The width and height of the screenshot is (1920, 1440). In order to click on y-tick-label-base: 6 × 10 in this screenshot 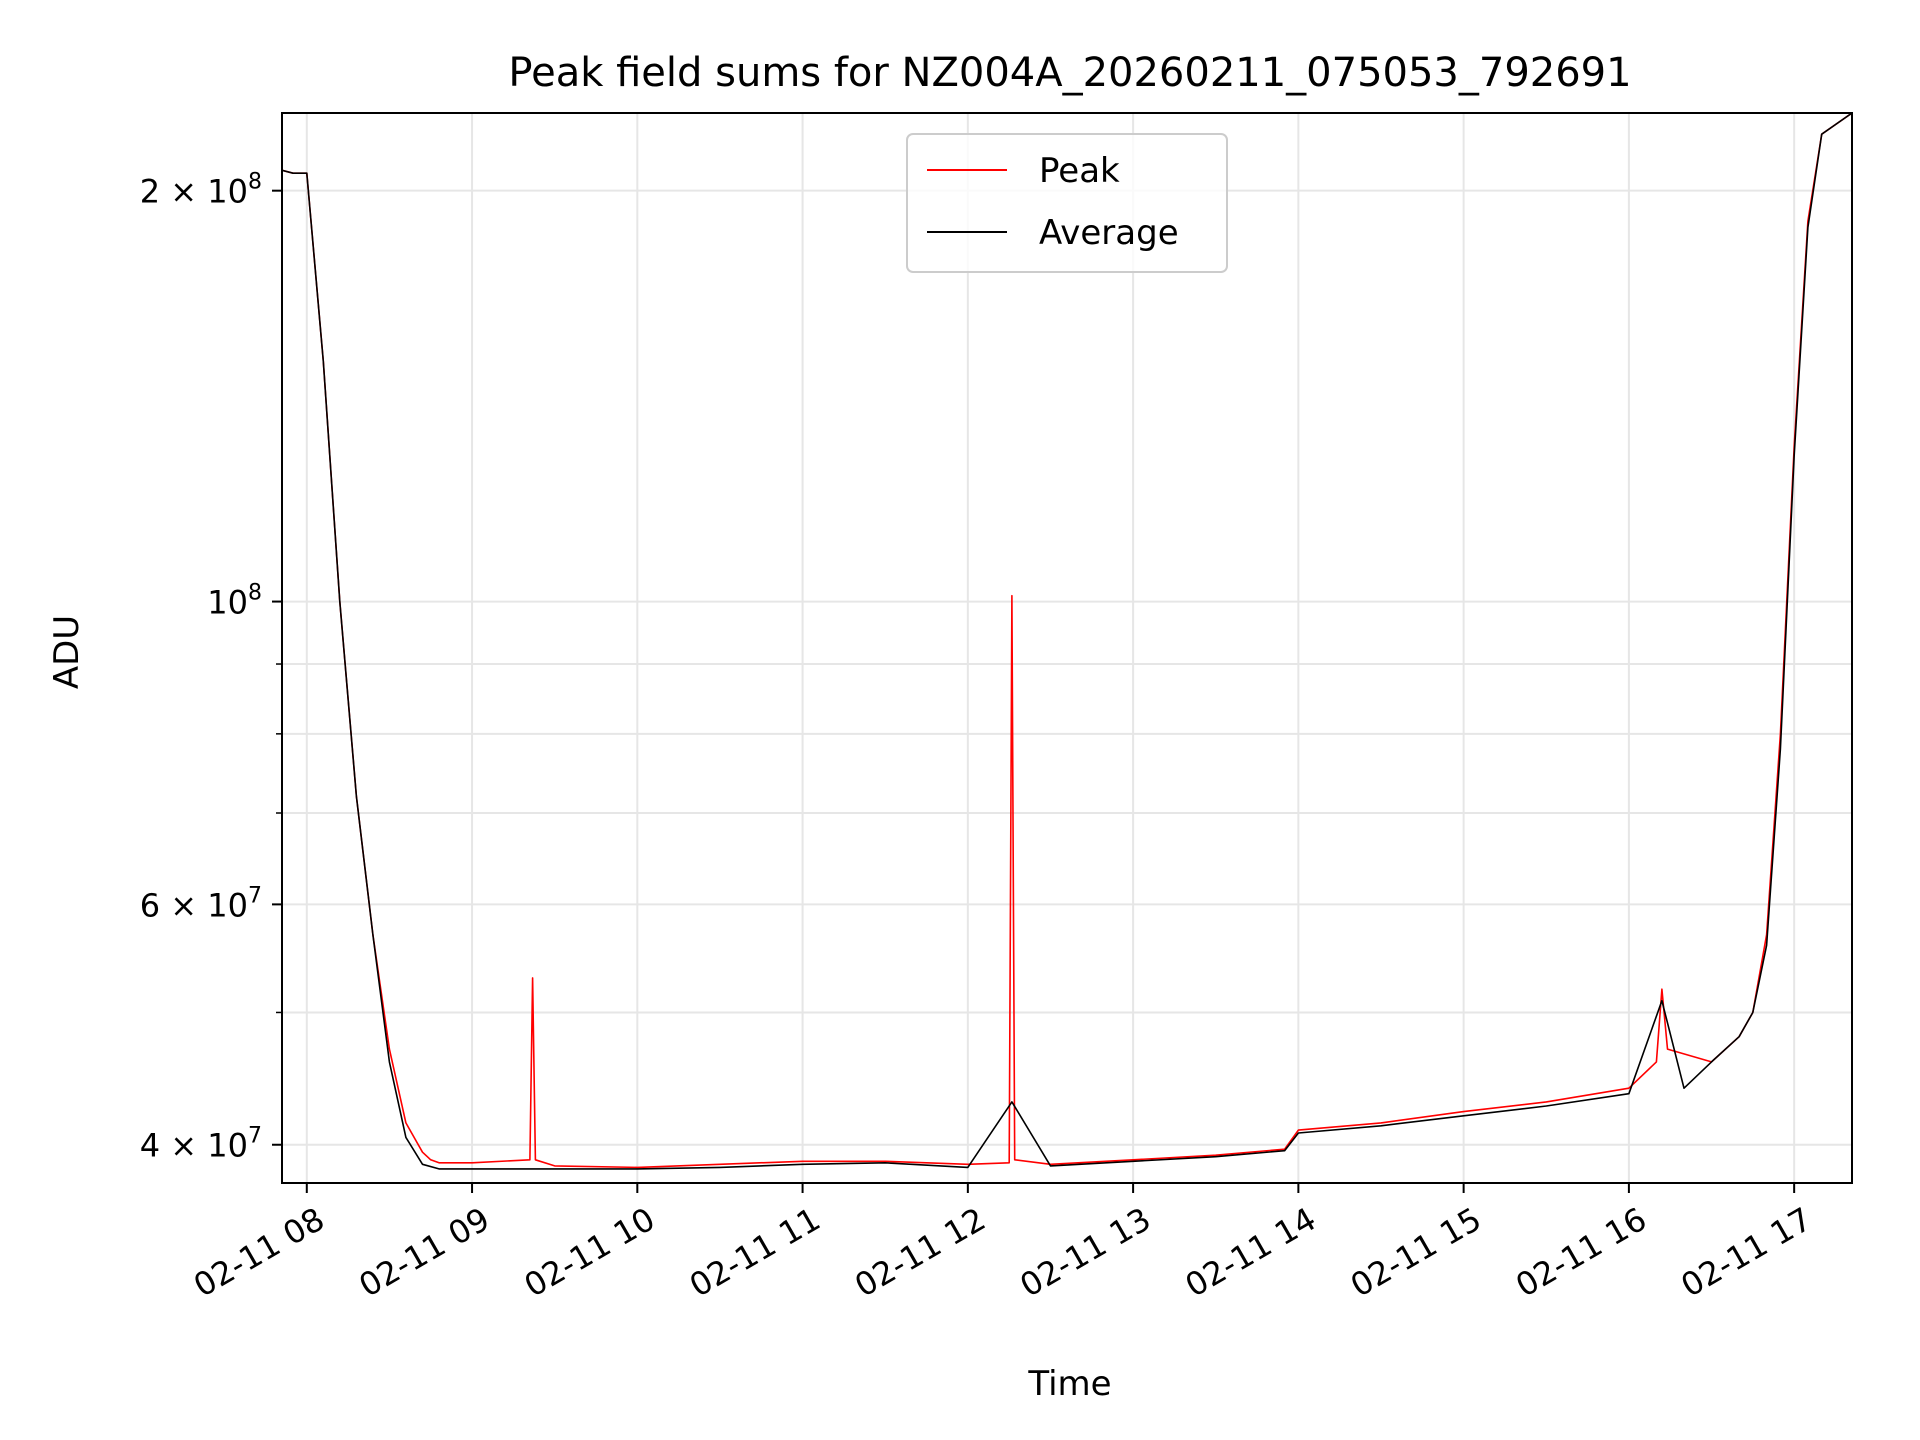, I will do `click(194, 905)`.